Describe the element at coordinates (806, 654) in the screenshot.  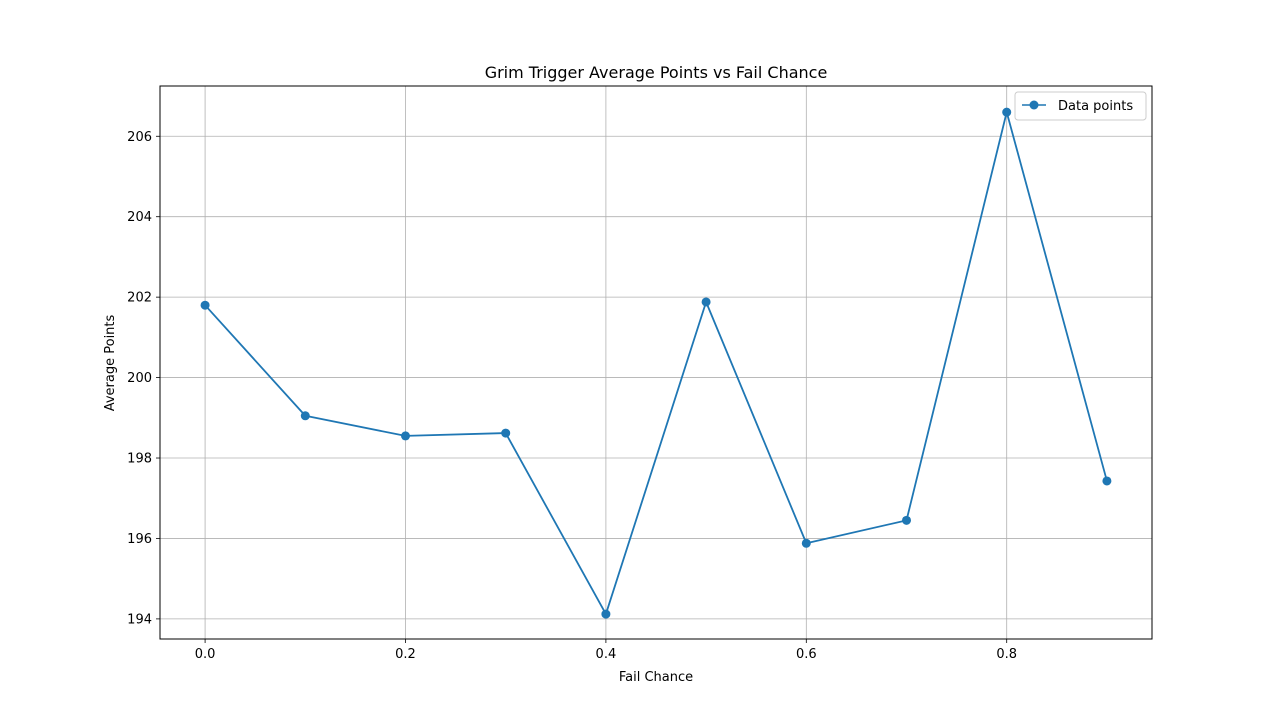
I see `x-tick-label: 0.6` at that location.